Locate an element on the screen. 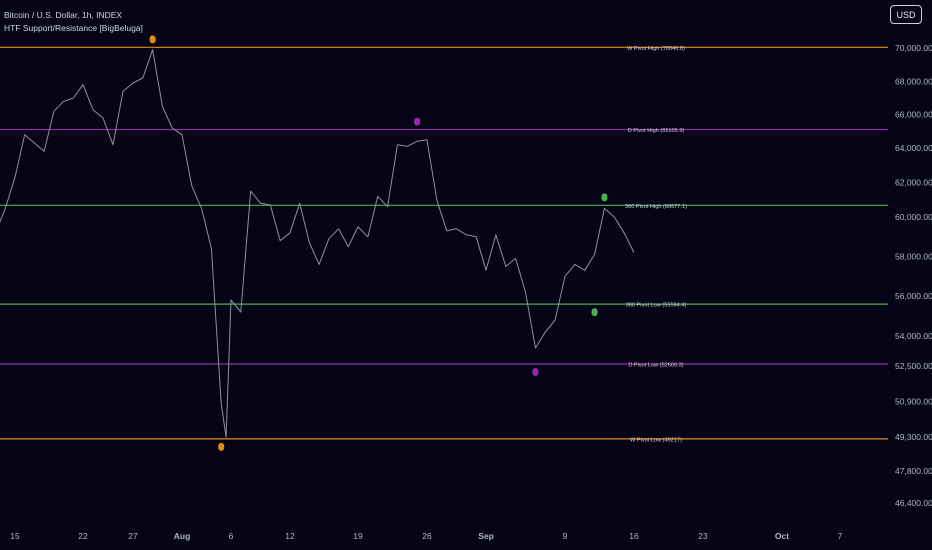 The height and width of the screenshot is (550, 932). pivot-level-label: W Pivot High (70040.8) is located at coordinates (656, 49).